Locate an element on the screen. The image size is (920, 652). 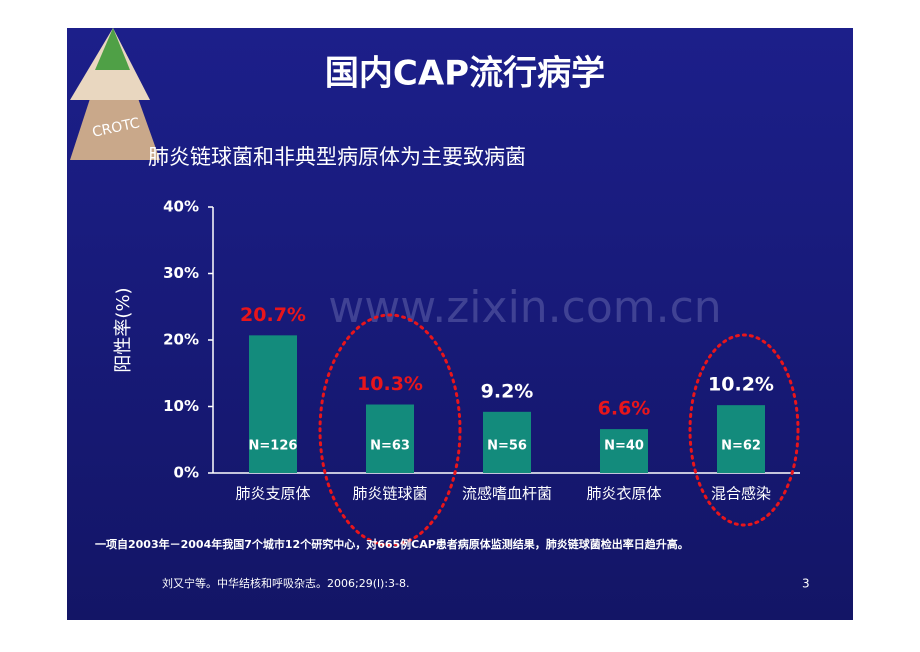
page-number: 3 is located at coordinates (806, 584).